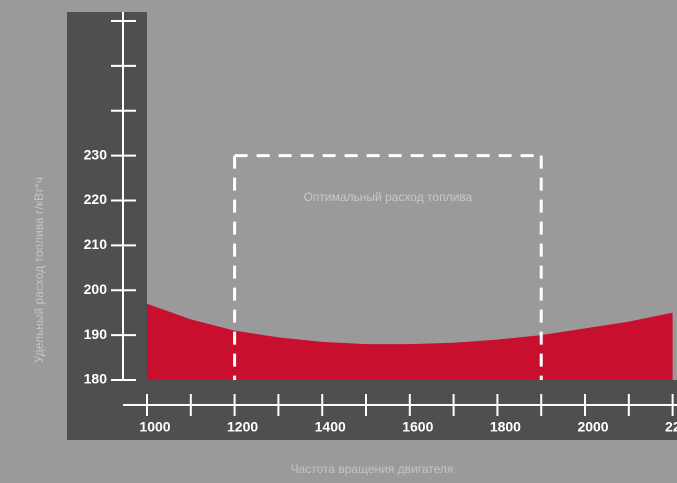 The height and width of the screenshot is (483, 677). What do you see at coordinates (242, 427) in the screenshot?
I see `x-tick-label: 1200` at bounding box center [242, 427].